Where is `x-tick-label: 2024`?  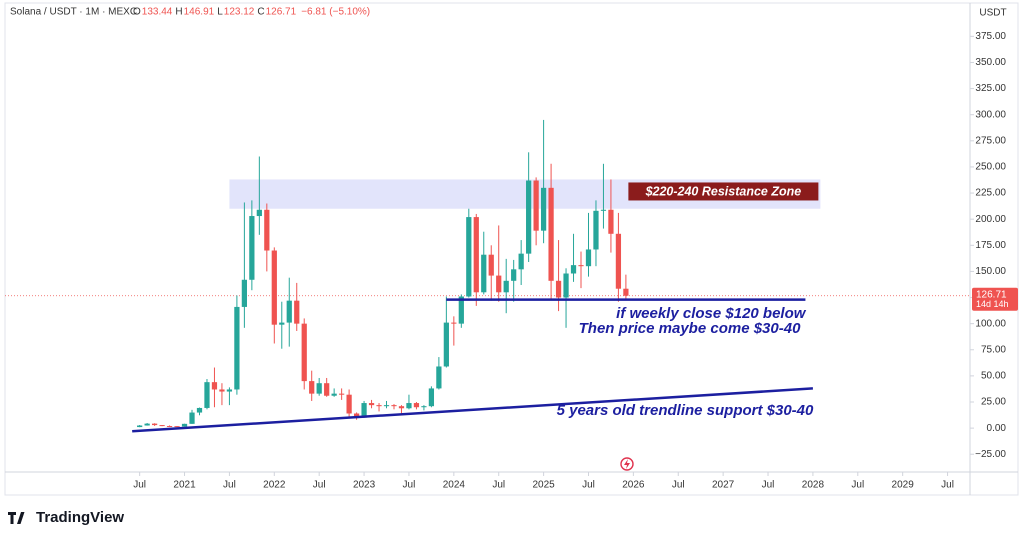
x-tick-label: 2024 is located at coordinates (454, 485).